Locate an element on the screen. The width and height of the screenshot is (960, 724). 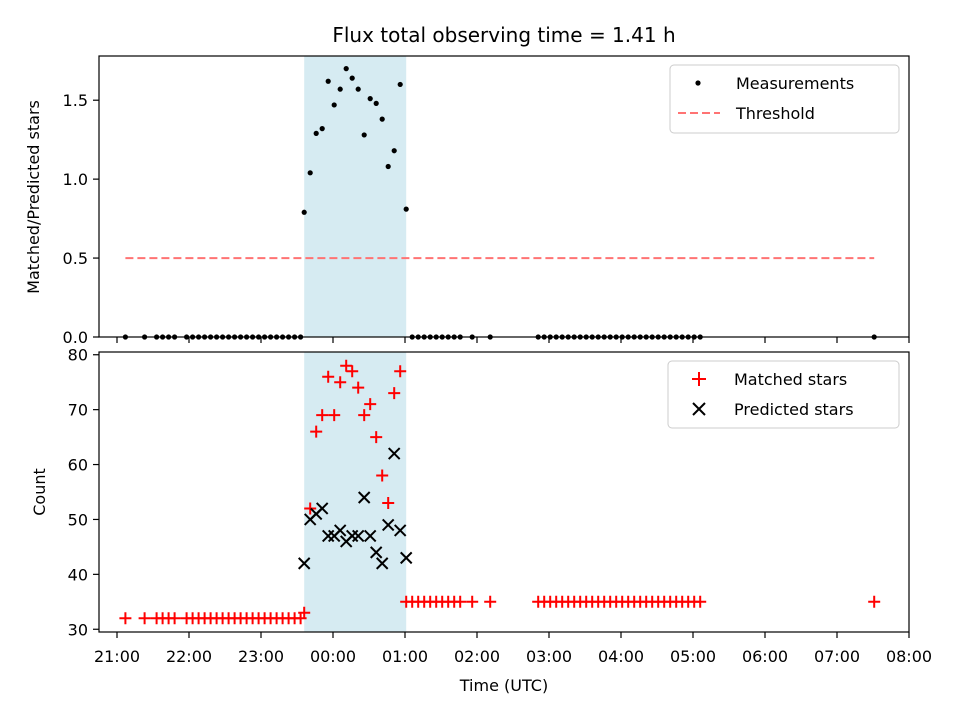
legend-predicted-label: Predicted stars is located at coordinates (794, 409).